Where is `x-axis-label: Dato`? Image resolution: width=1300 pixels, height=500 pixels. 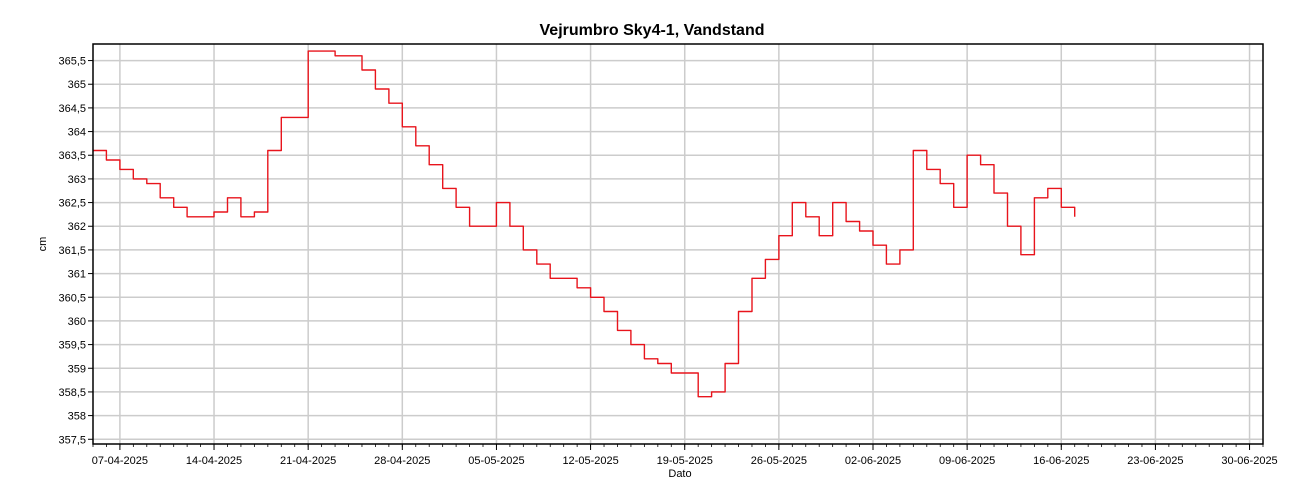
x-axis-label: Dato is located at coordinates (679, 474).